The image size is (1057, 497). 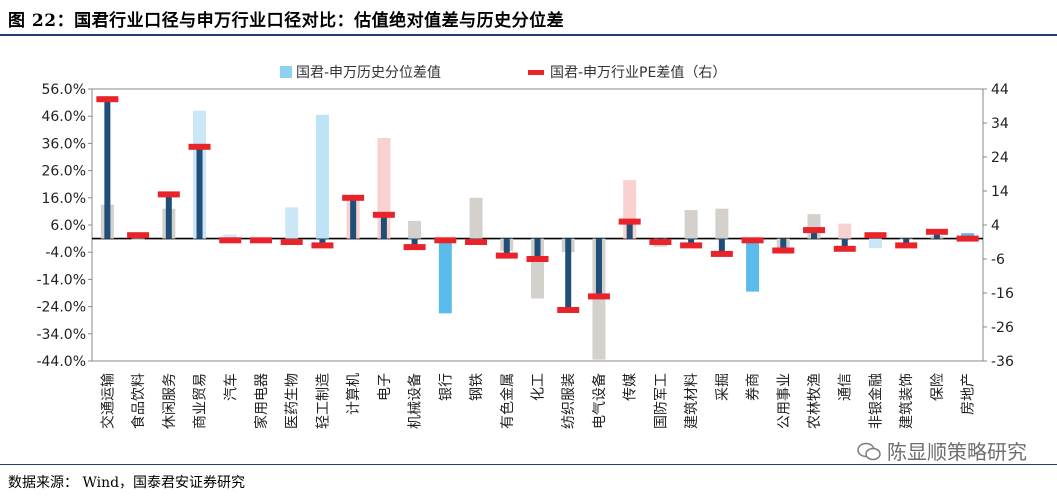 I want to click on category-label: 钢铁, so click(x=477, y=387).